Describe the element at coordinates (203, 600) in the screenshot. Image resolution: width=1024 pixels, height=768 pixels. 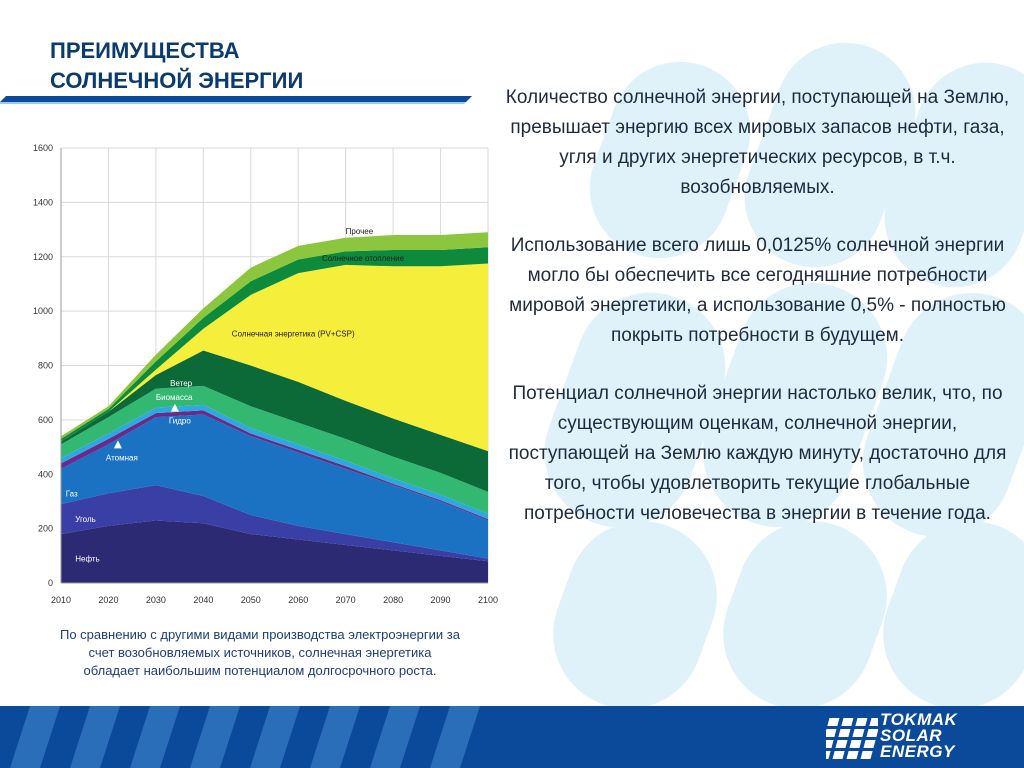
I see `x-tick-label: 2040` at that location.